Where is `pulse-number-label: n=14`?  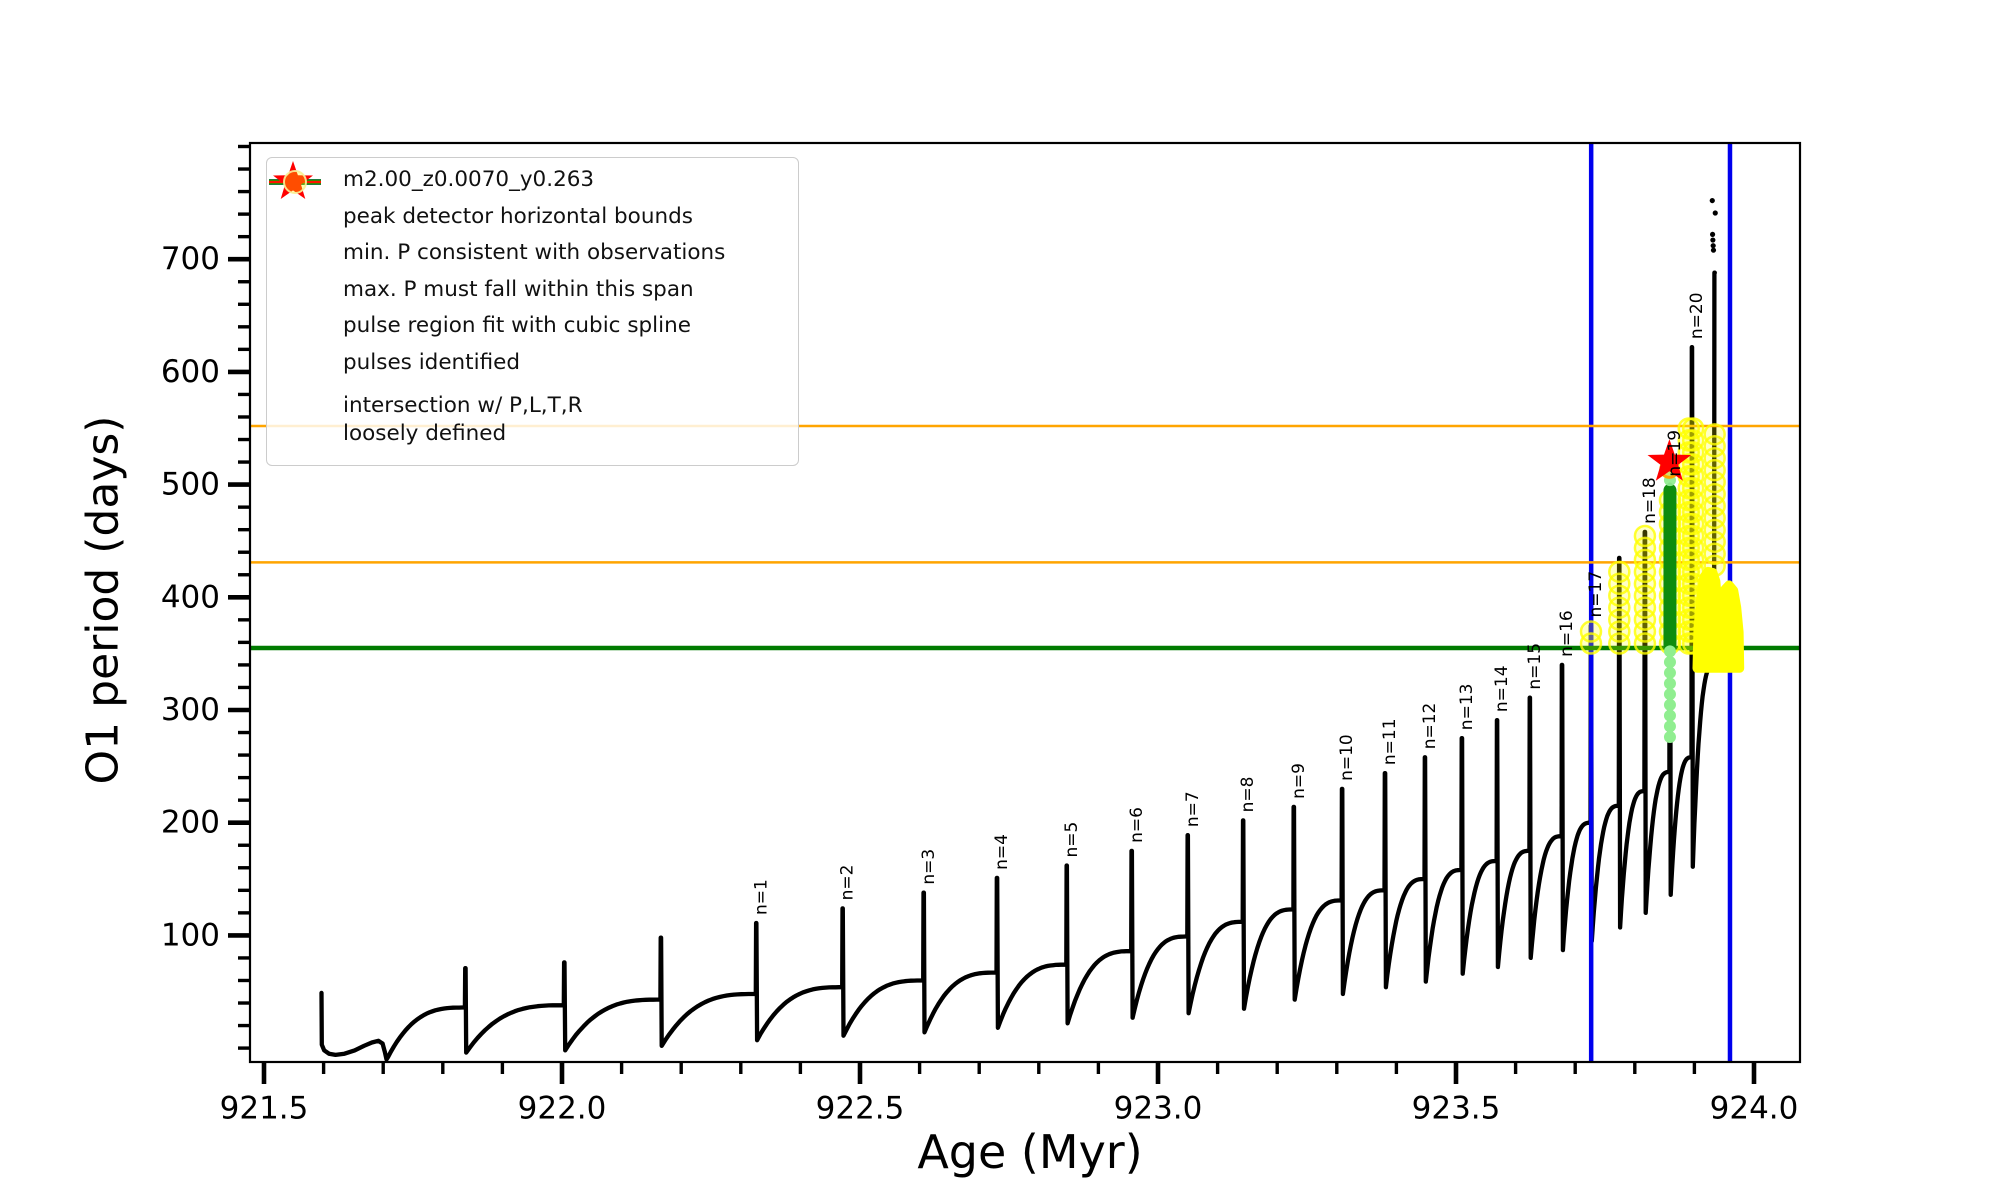 pulse-number-label: n=14 is located at coordinates (1502, 688).